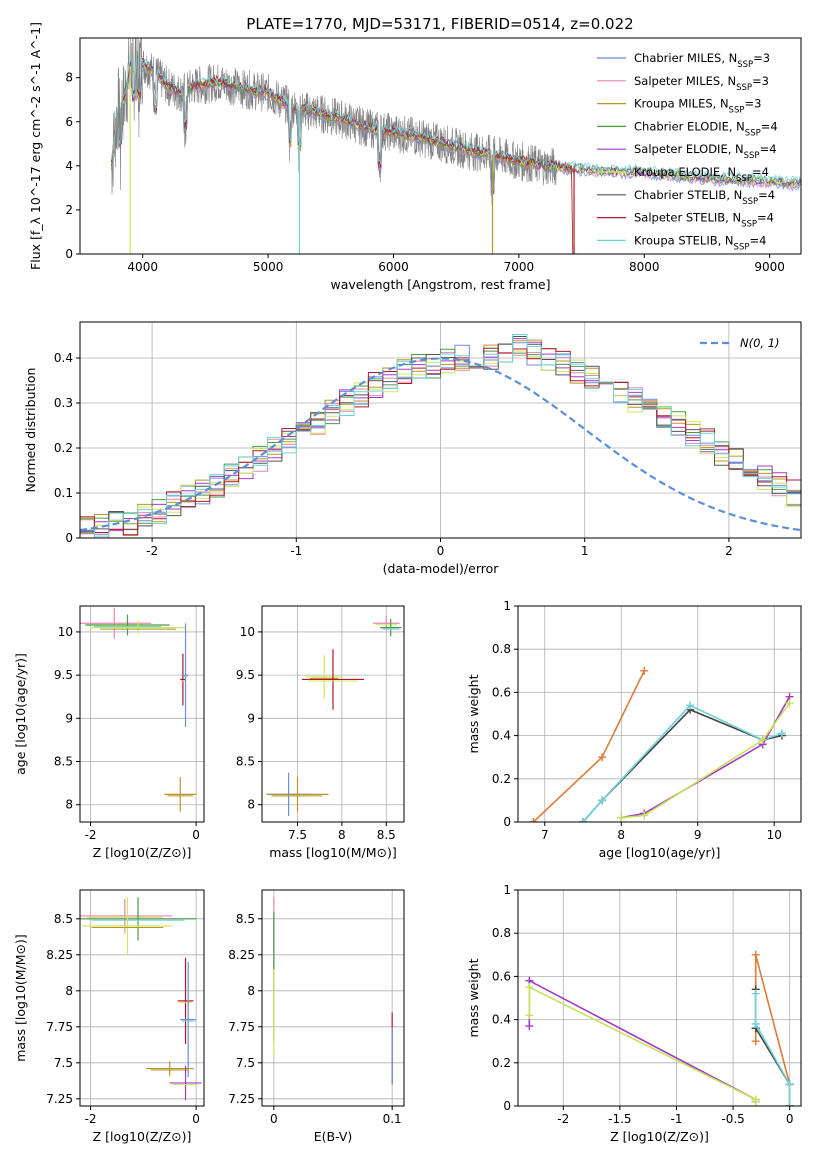  I want to click on y-tick-label: 7.5, so click(245, 1063).